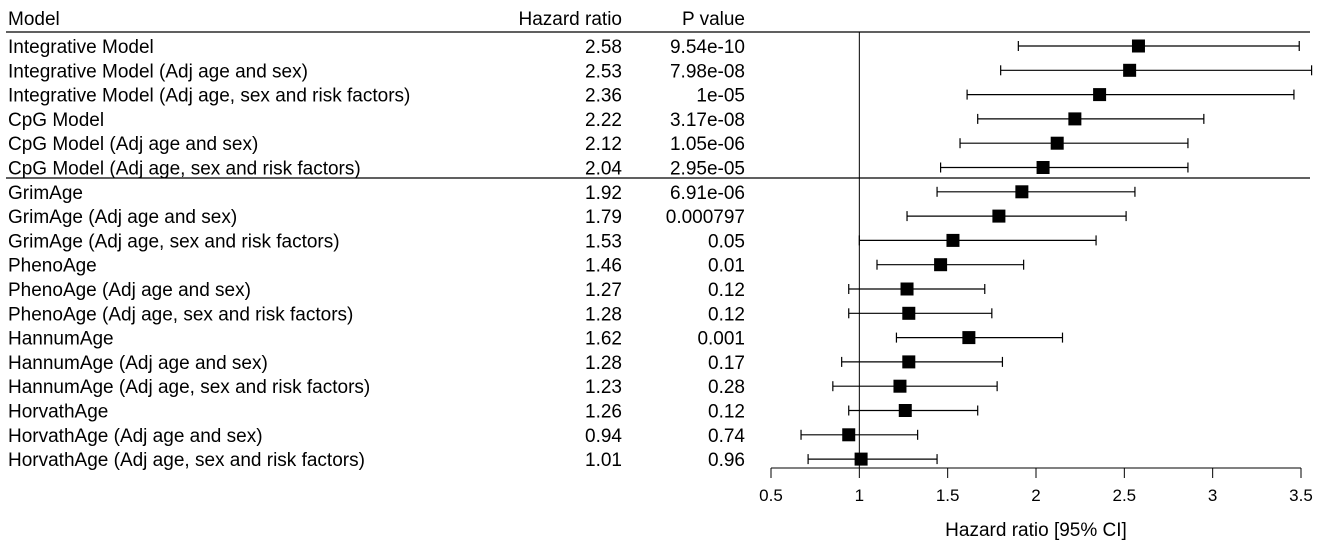  I want to click on row-hazard-ratio: 2.58, so click(603, 47).